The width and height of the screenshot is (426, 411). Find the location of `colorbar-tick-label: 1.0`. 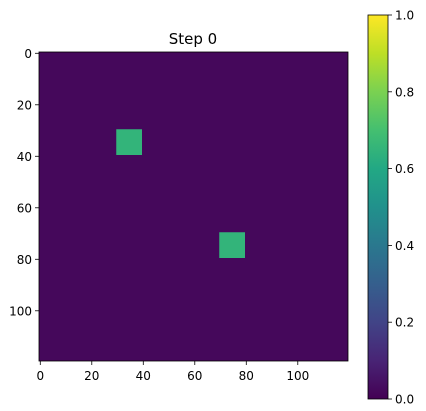

colorbar-tick-label: 1.0 is located at coordinates (404, 16).